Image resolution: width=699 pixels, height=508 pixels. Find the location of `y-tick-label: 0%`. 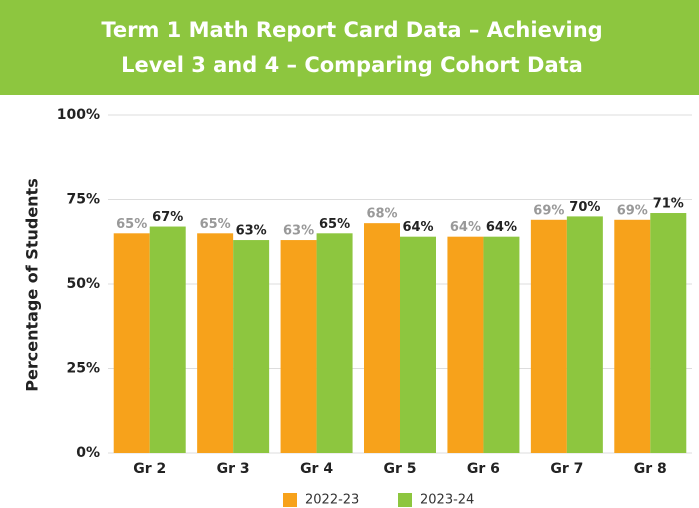

y-tick-label: 0% is located at coordinates (88, 453).